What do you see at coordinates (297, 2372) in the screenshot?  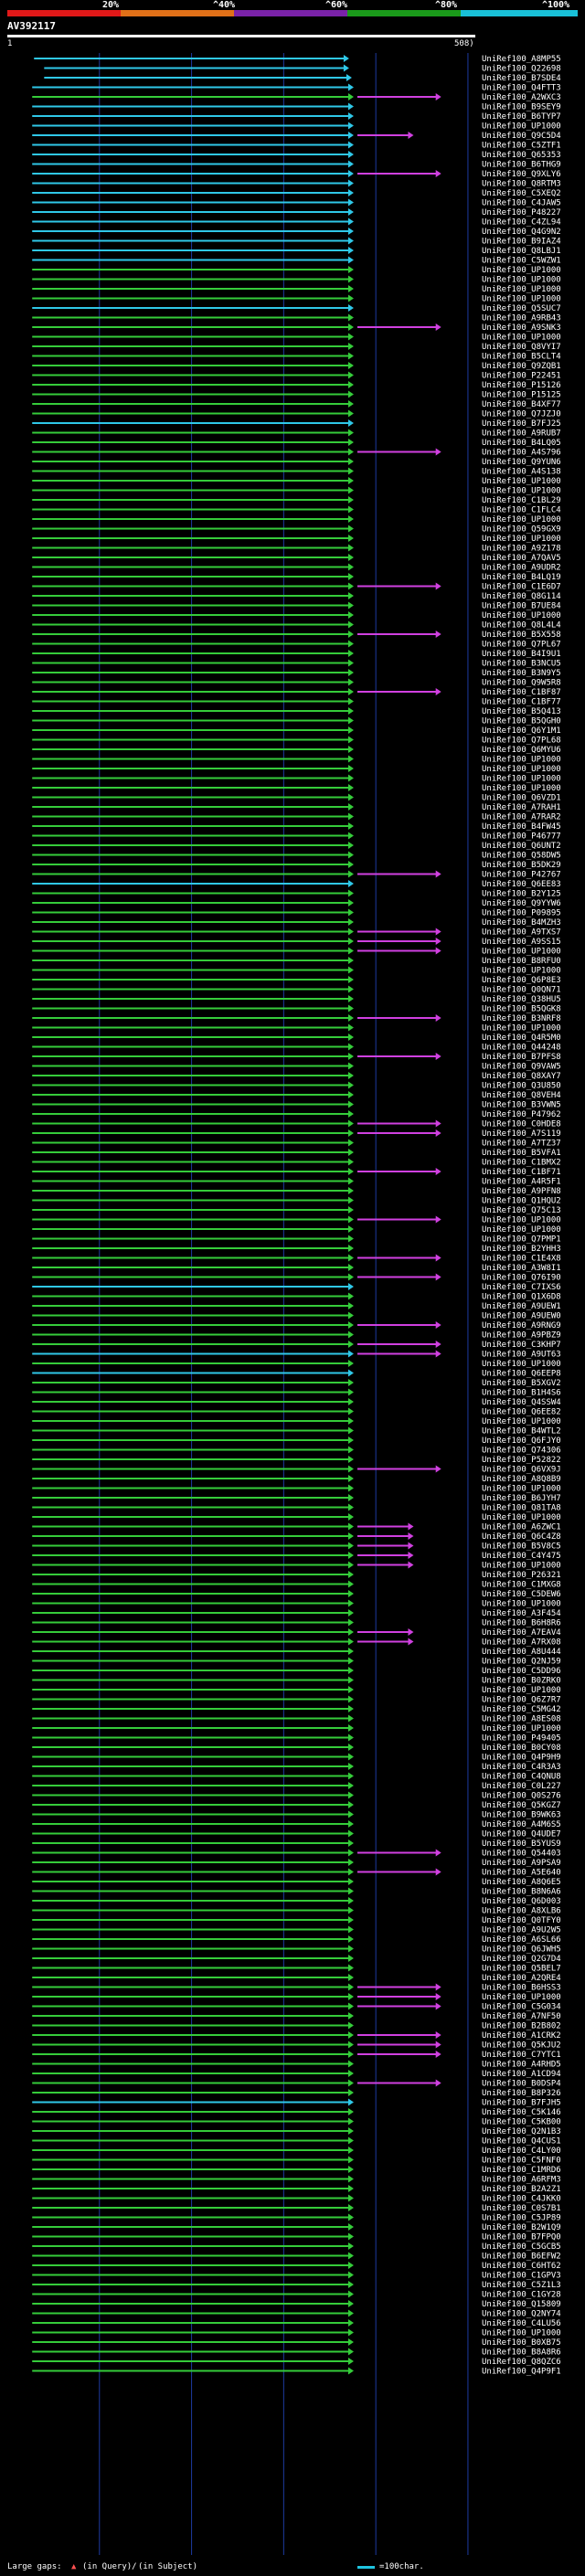 I see `hit-row: UniRef100_Q4P9F1` at bounding box center [297, 2372].